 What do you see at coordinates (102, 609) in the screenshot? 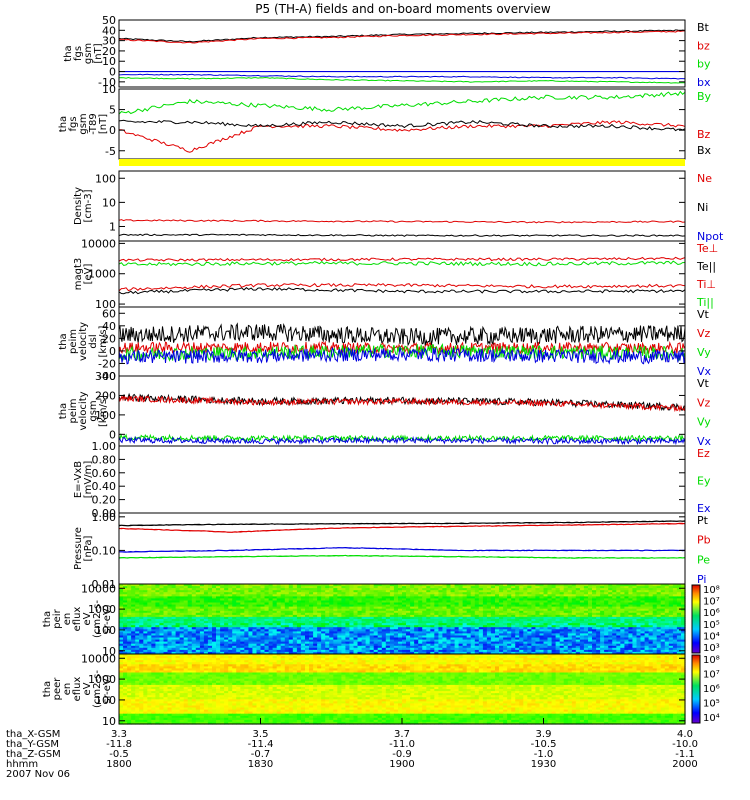
I see `y-tick-label: 1000` at bounding box center [102, 609].